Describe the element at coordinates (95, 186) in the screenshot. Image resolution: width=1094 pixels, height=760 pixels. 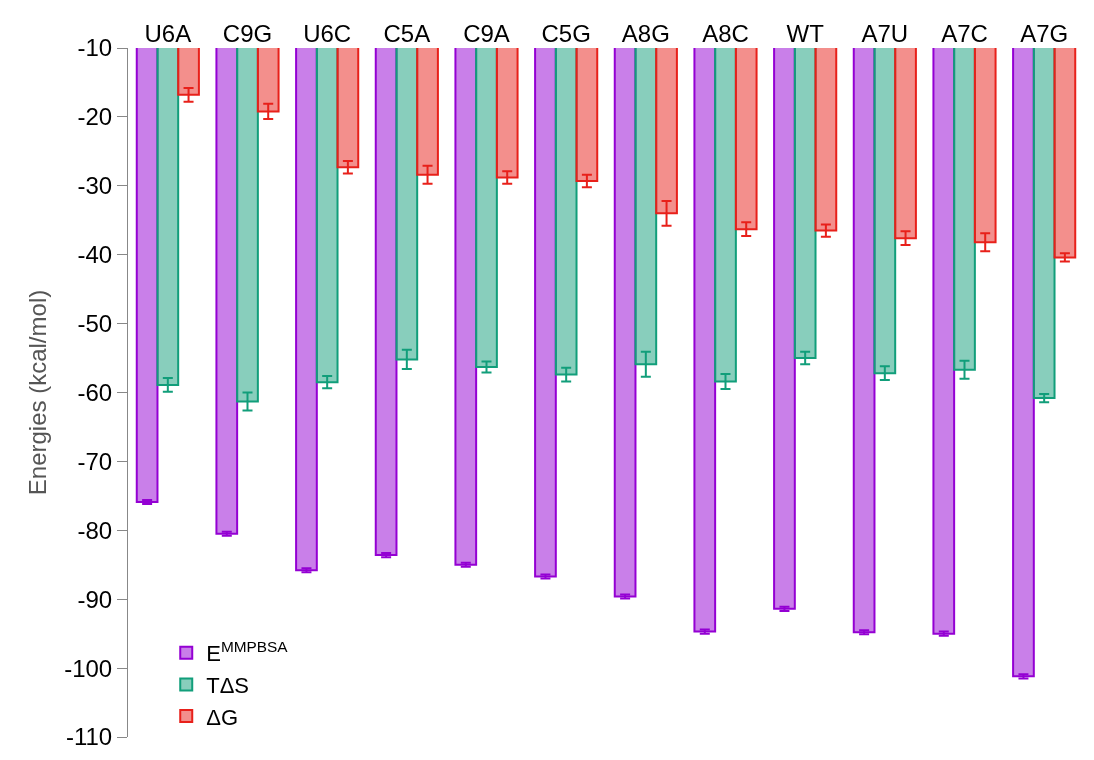
I see `y-tick-label: -30` at that location.